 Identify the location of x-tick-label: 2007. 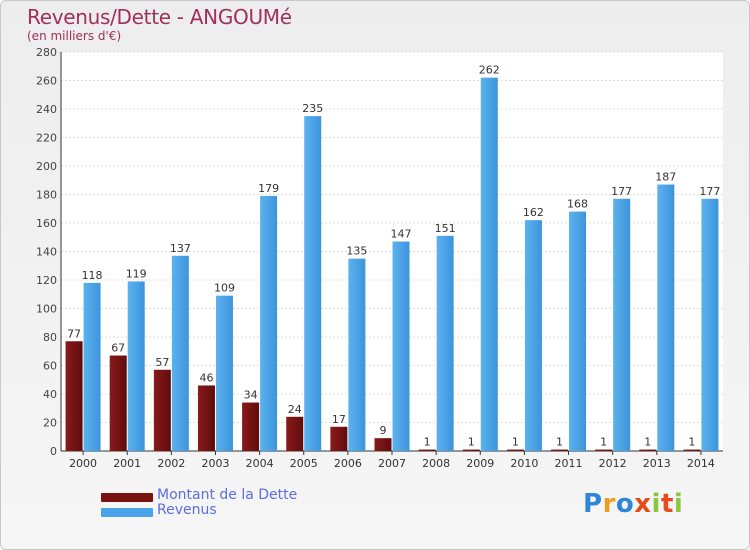
(392, 463).